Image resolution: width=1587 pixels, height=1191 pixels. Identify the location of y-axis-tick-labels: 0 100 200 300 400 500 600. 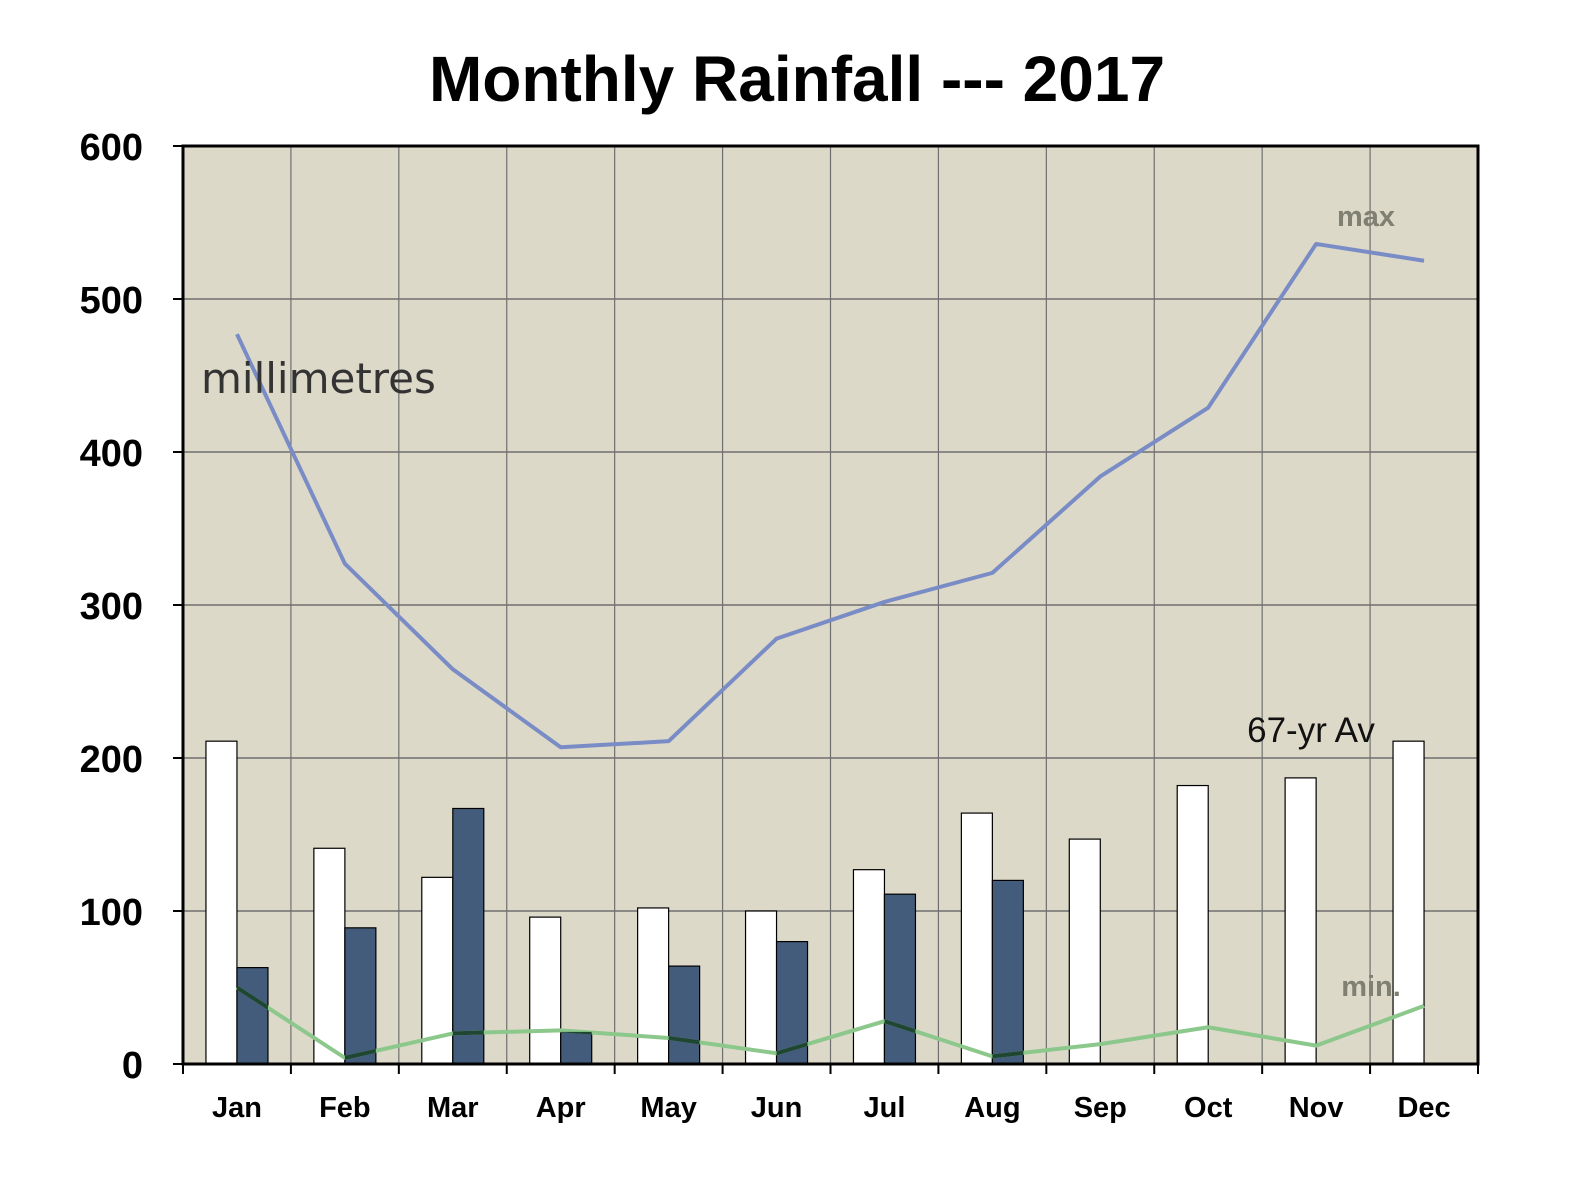
(111, 607).